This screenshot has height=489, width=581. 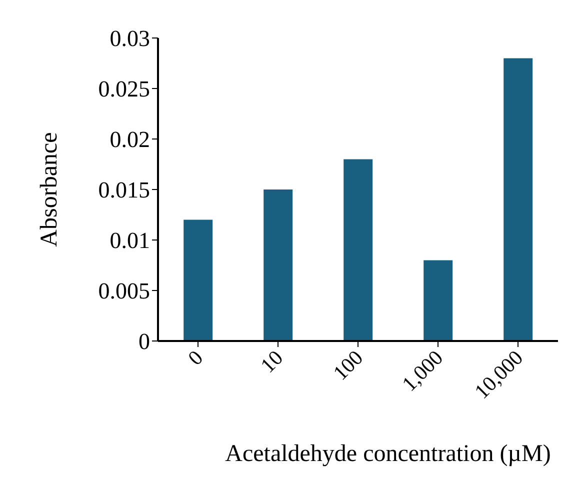 I want to click on x-tick-label: 0, so click(x=195, y=358).